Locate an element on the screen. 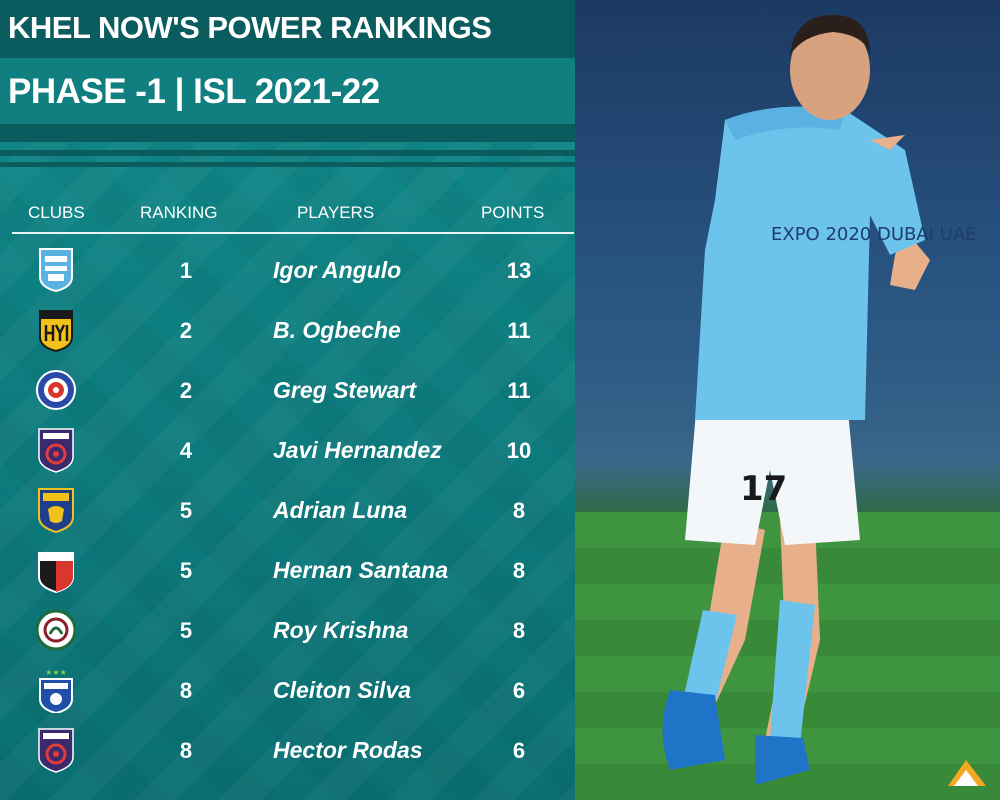  shirt-number: 17 is located at coordinates (763, 489).